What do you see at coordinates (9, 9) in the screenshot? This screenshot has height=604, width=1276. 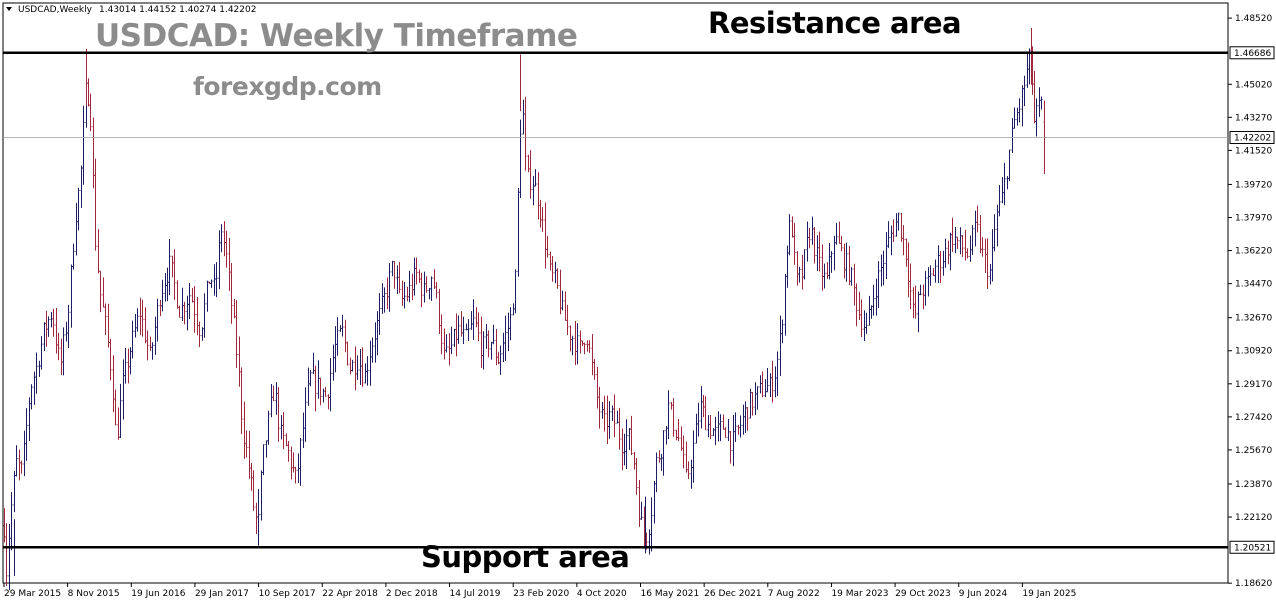 I see `dropdown-triangle-icon` at bounding box center [9, 9].